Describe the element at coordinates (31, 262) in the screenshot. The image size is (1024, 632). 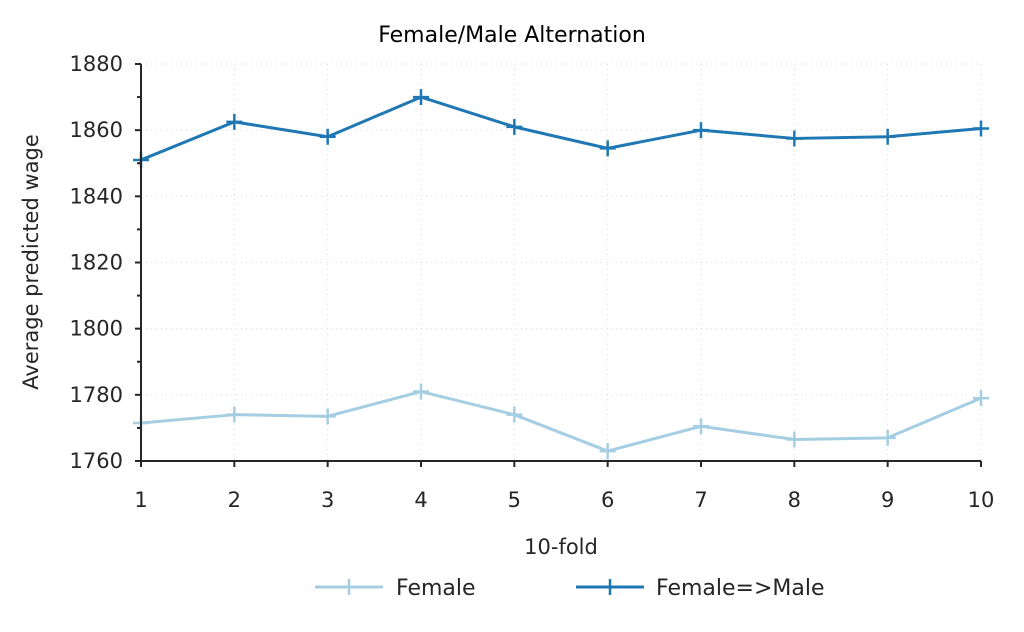
I see `y-axis-label: Average predicted wage` at that location.